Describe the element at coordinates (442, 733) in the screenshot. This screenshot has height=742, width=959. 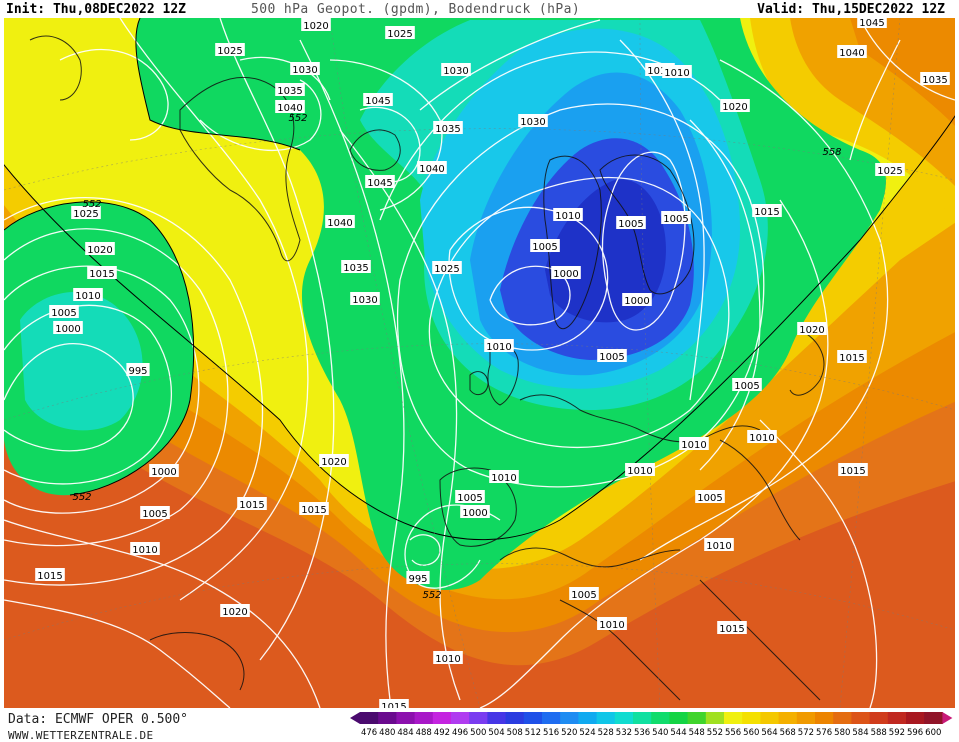
I see `scale-tick-label: 492` at that location.